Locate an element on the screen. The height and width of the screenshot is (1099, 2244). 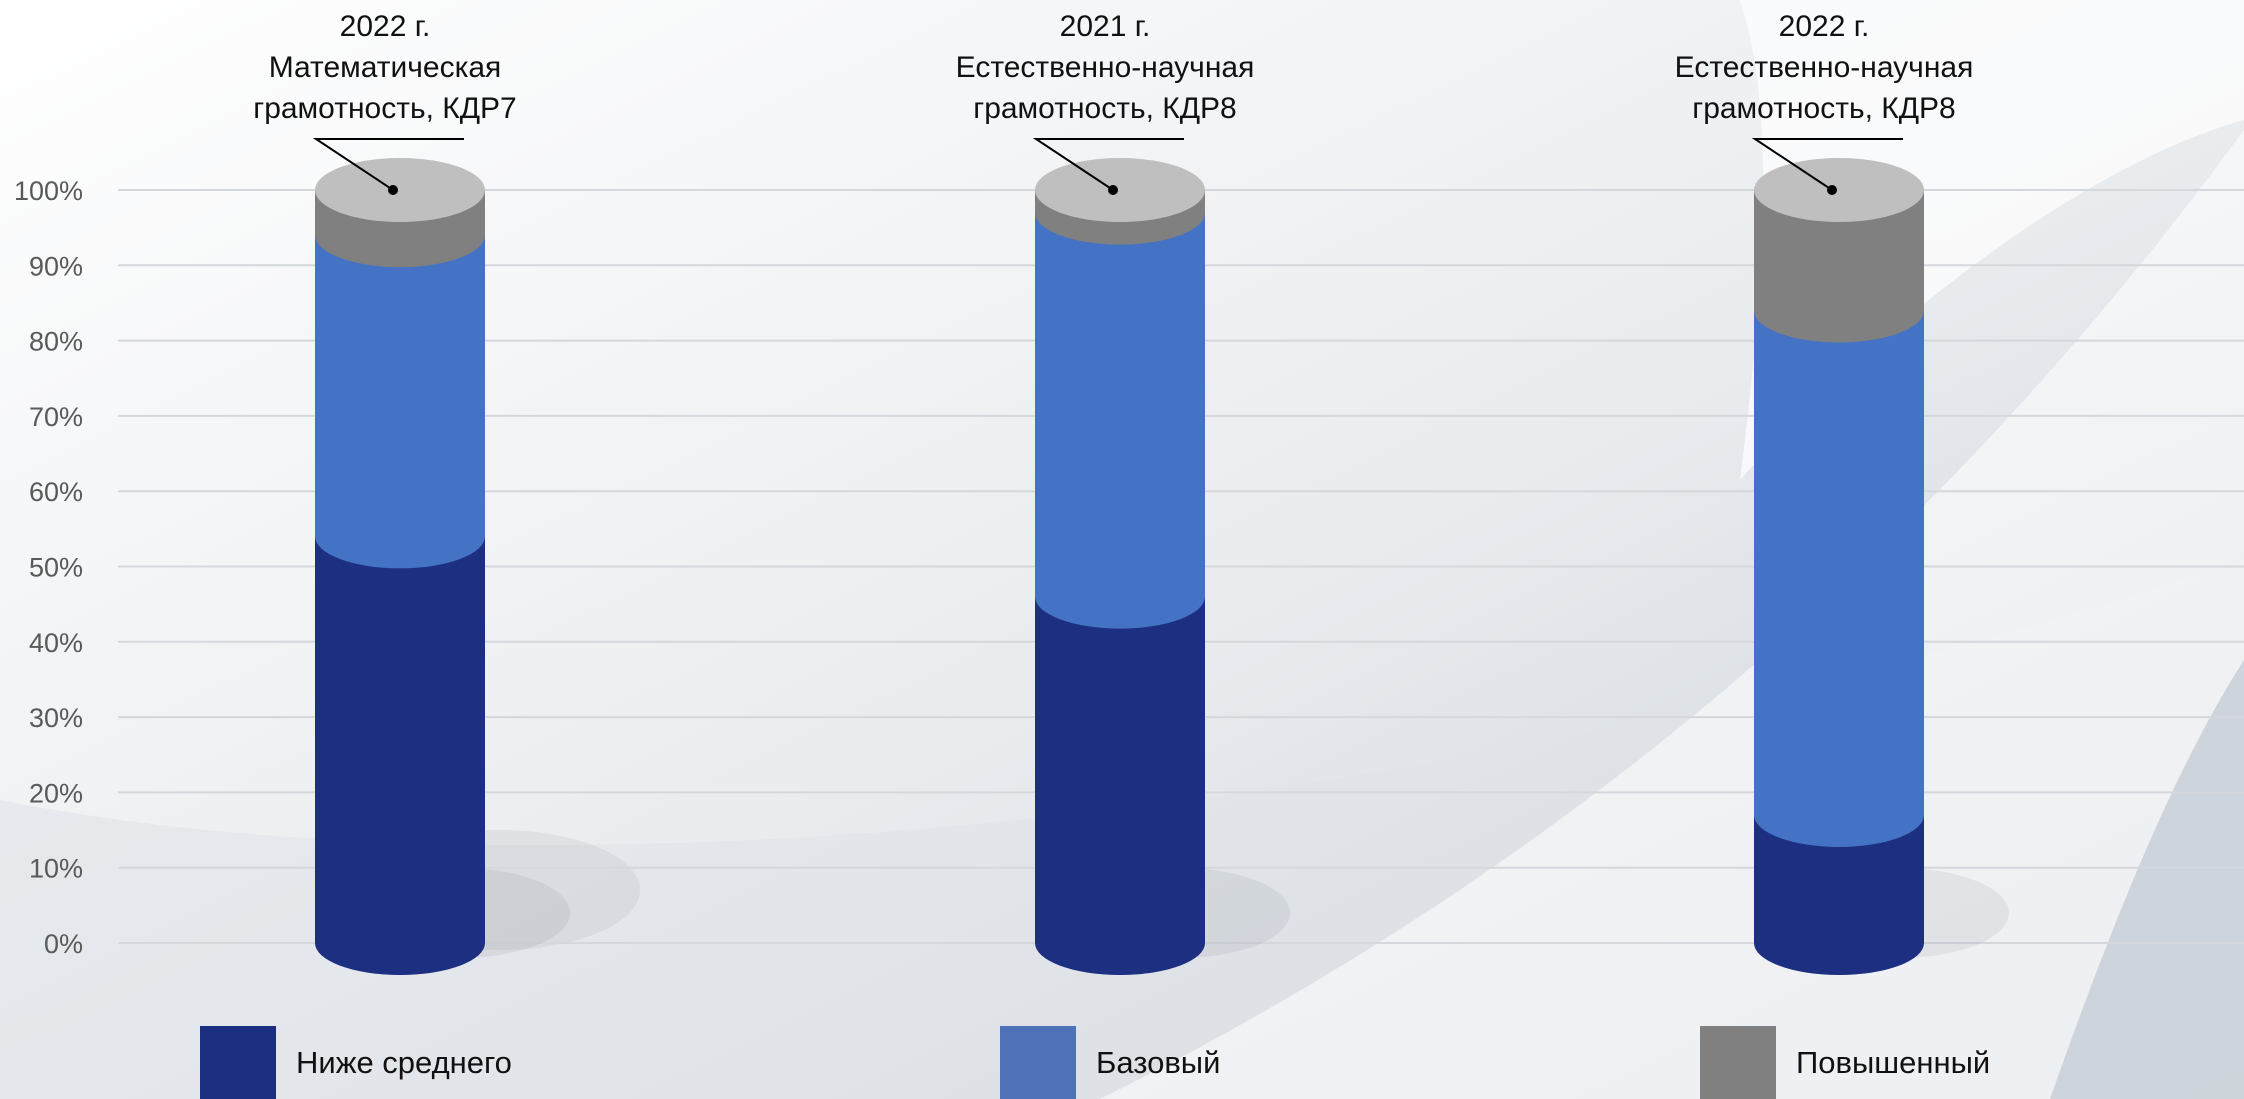
legend-item-basic: Базовый is located at coordinates (1110, 1062).